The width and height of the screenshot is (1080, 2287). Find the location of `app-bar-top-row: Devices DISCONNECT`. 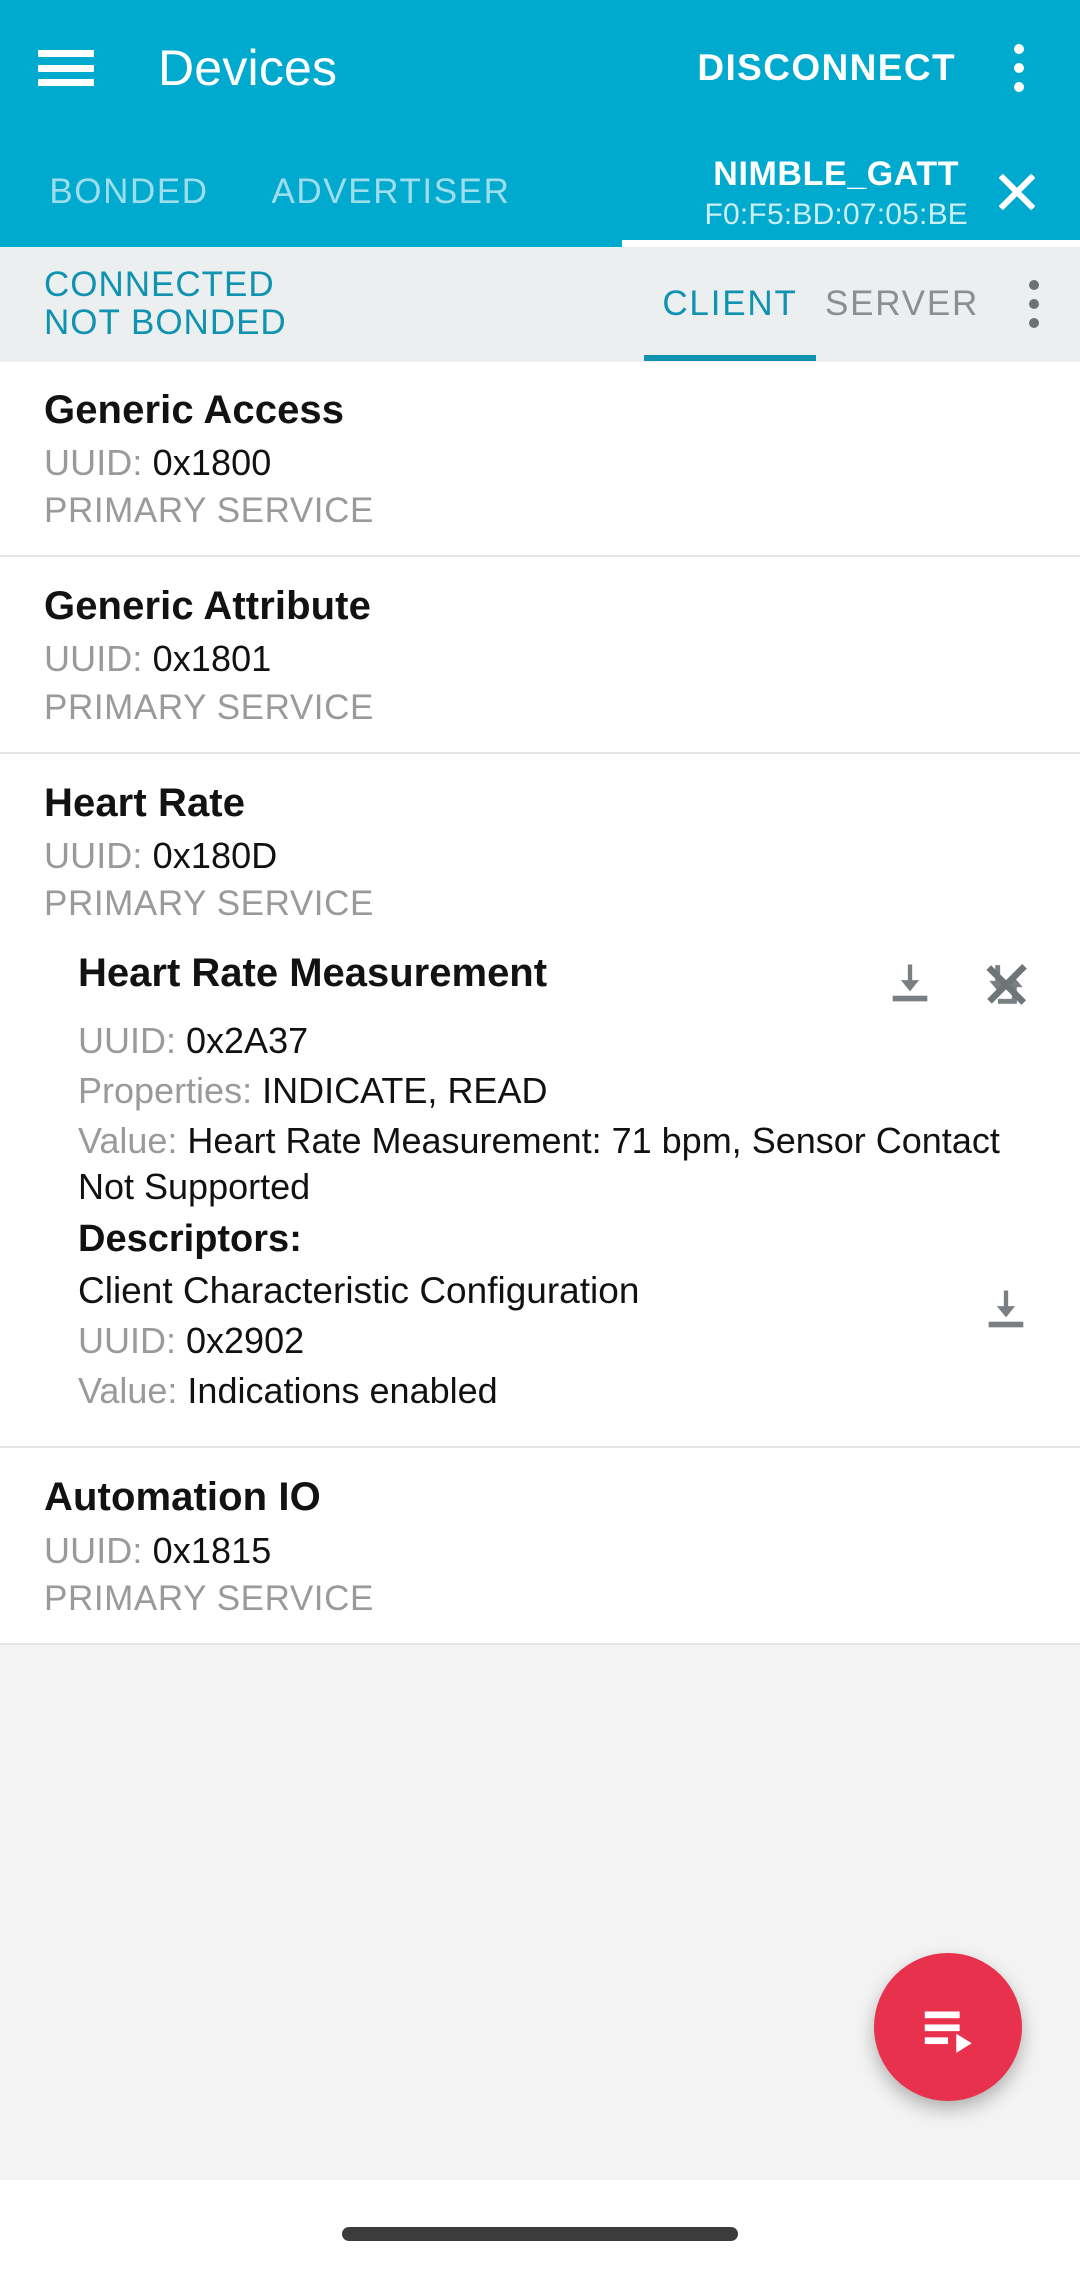

app-bar-top-row: Devices DISCONNECT is located at coordinates (540, 68).